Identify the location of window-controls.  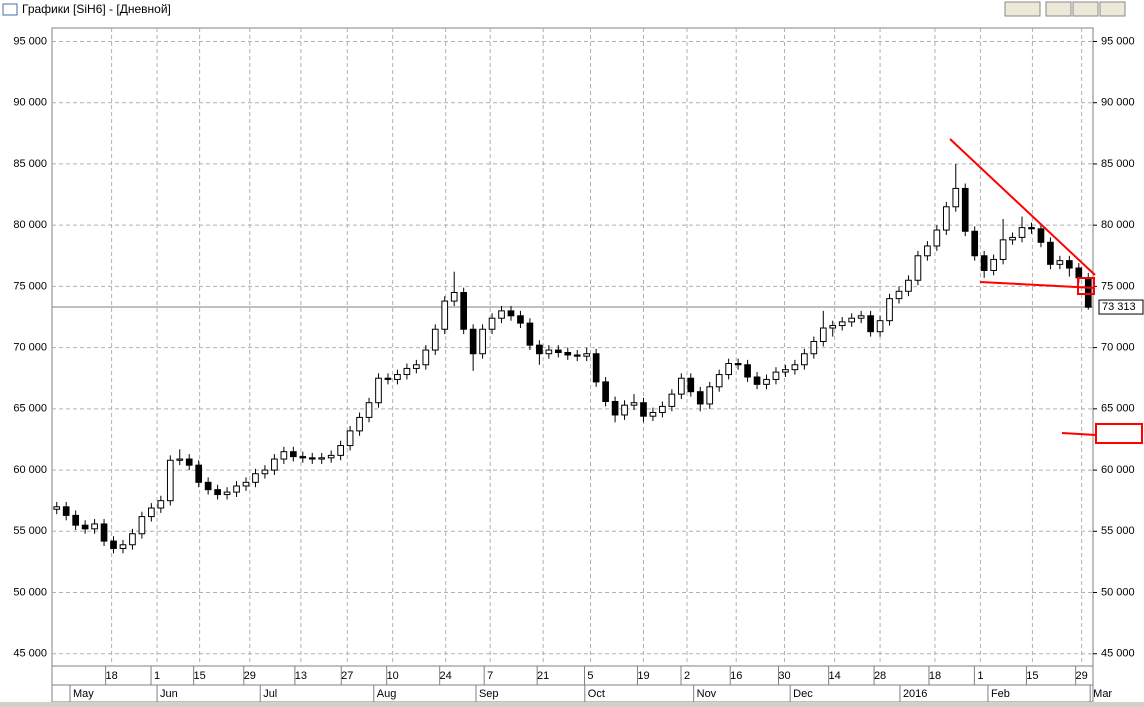
(1065, 9).